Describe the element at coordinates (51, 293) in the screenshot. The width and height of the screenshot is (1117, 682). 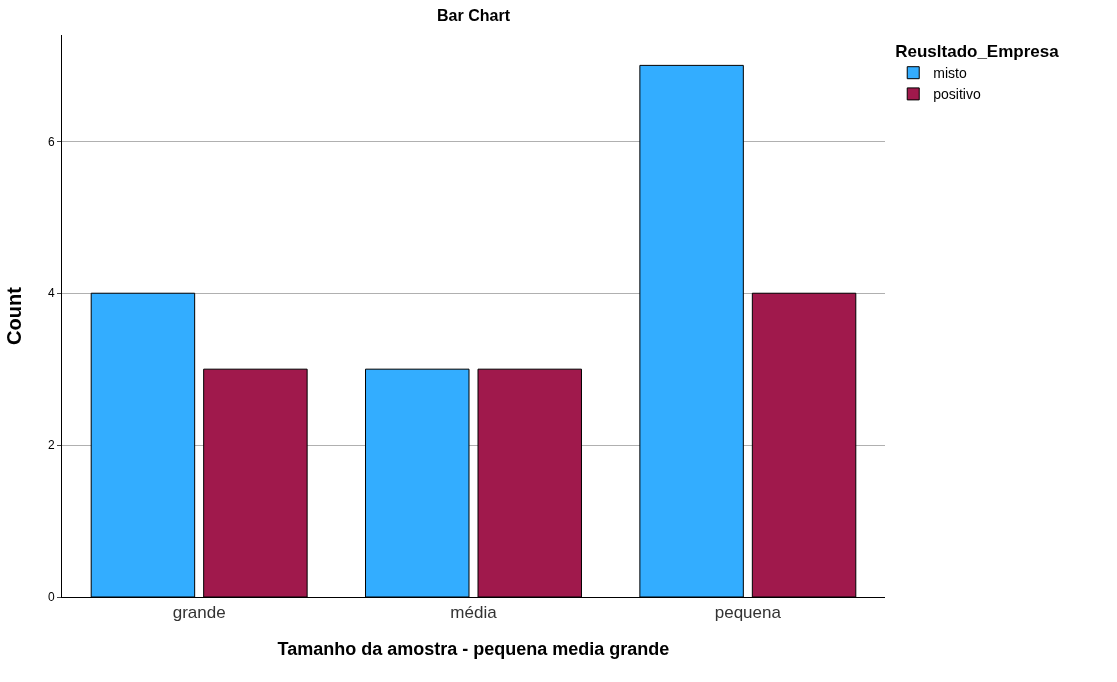
I see `y-tick-label: 4` at that location.